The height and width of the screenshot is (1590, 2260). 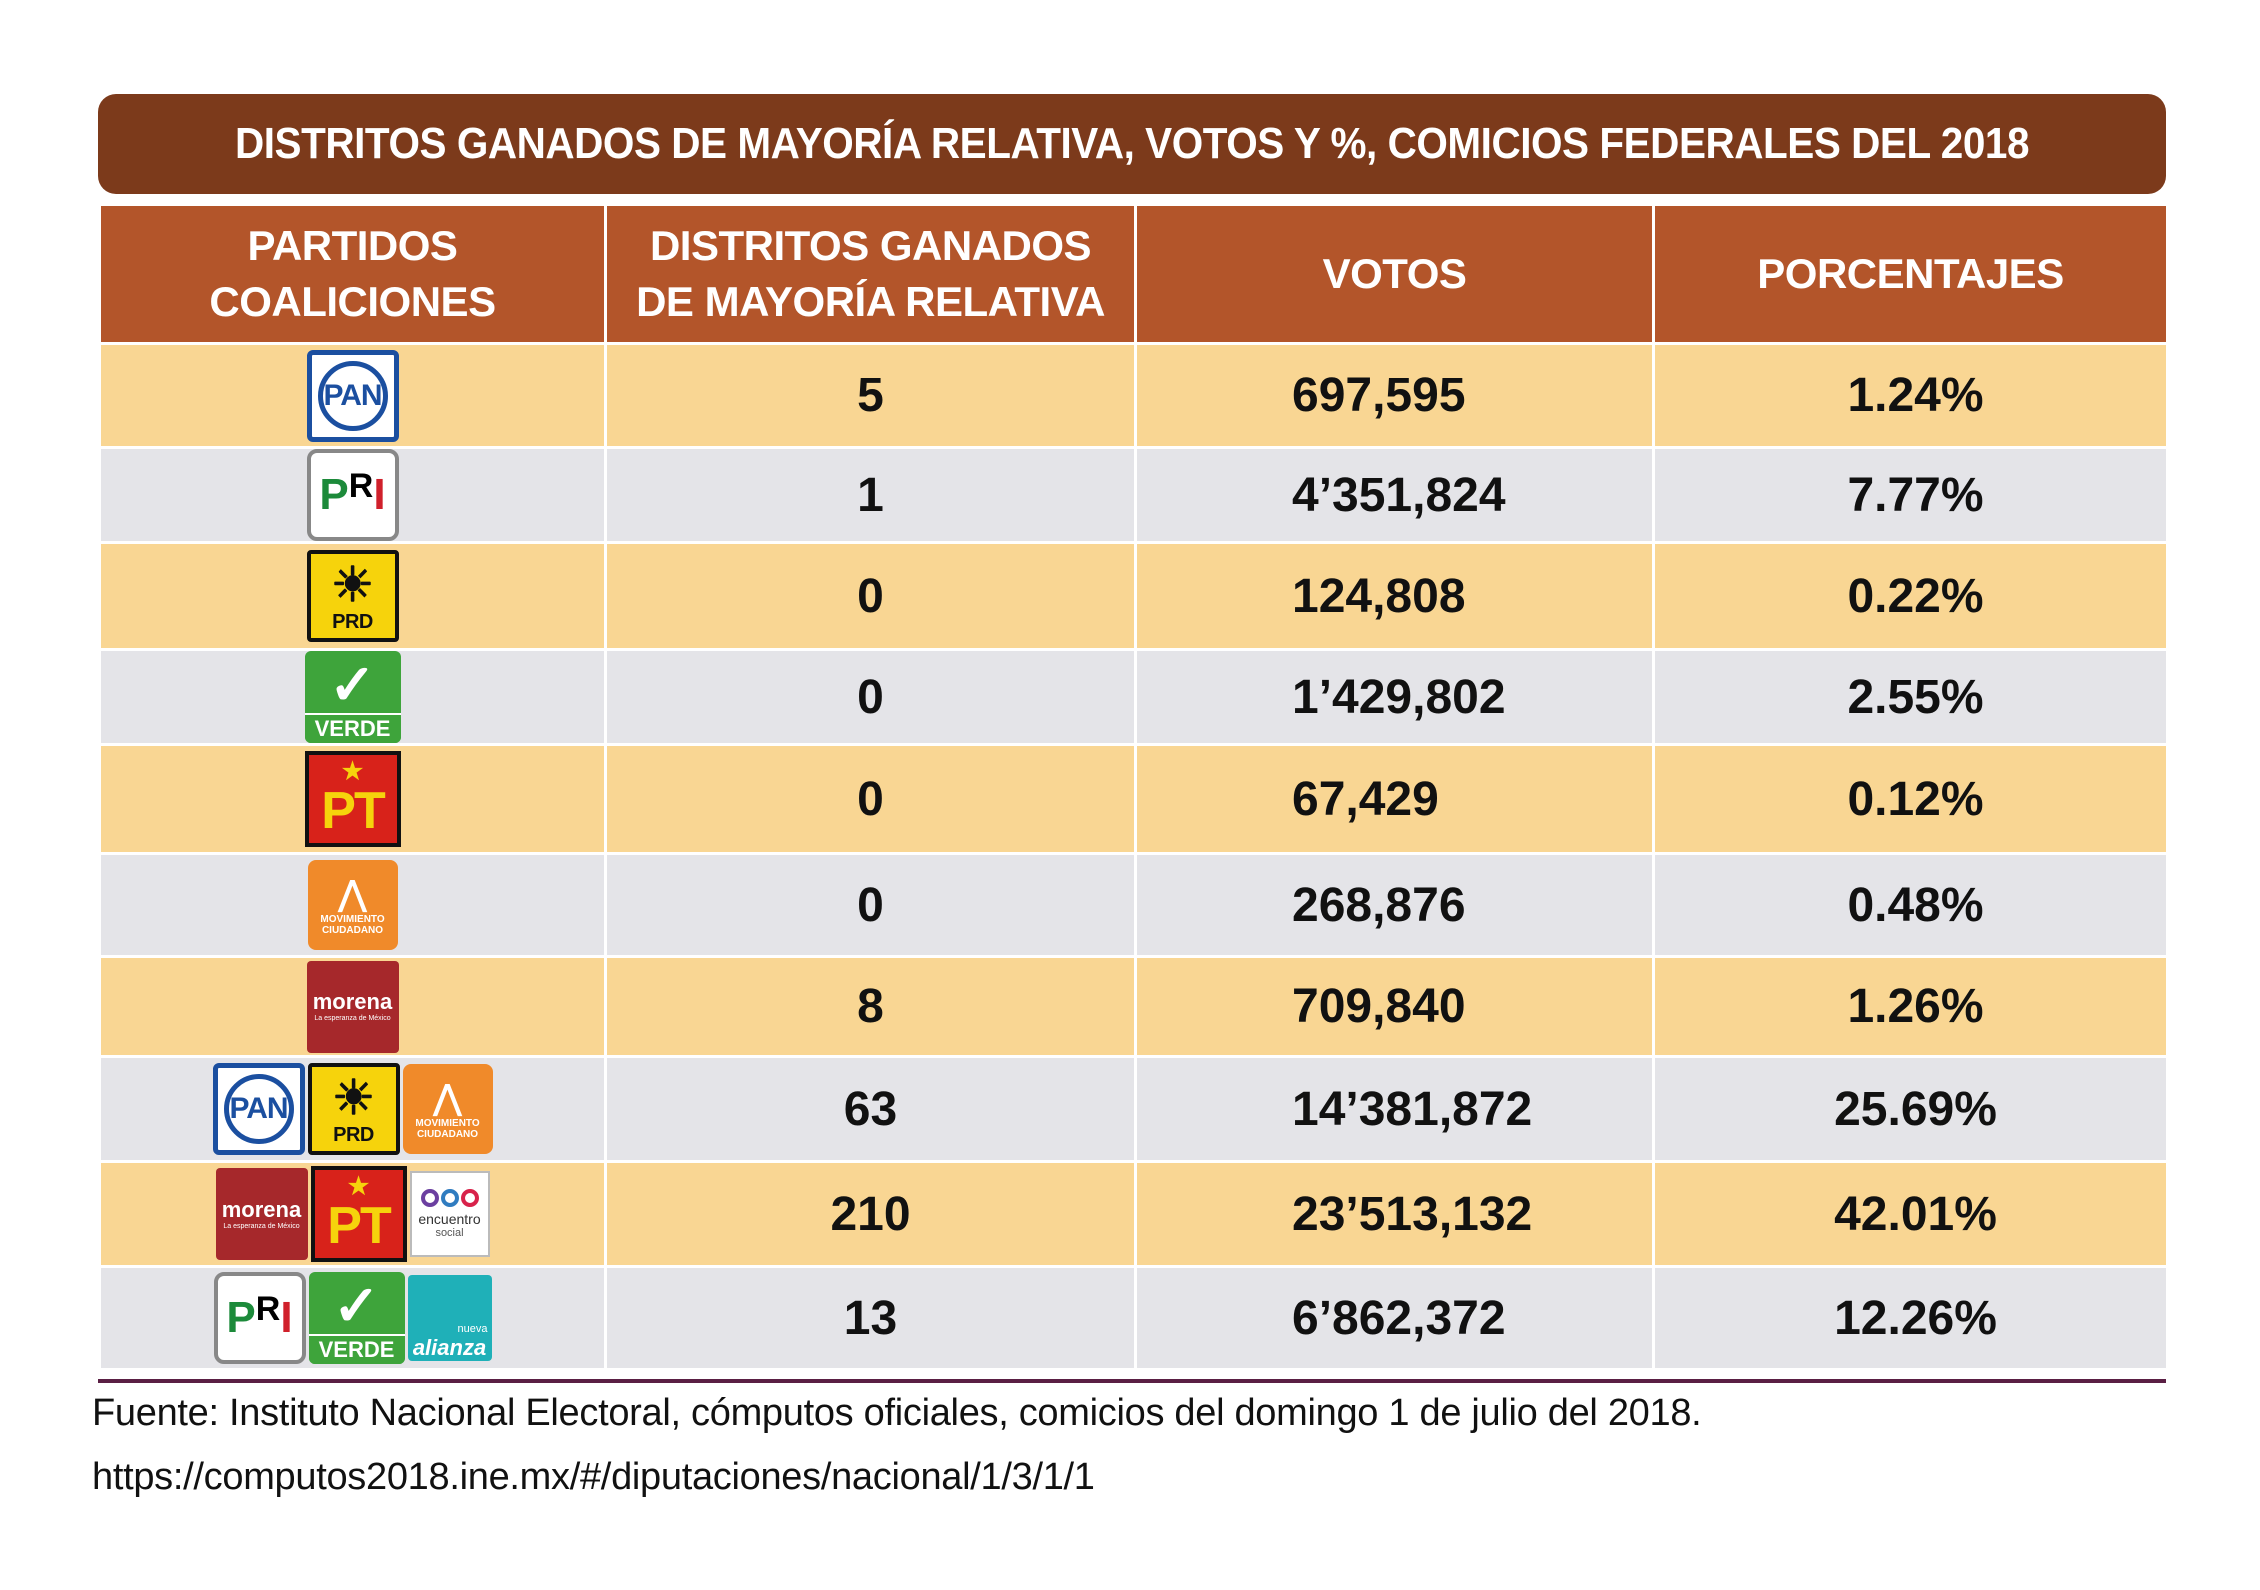 What do you see at coordinates (1394, 697) in the screenshot?
I see `cell-votos: 1’429,802` at bounding box center [1394, 697].